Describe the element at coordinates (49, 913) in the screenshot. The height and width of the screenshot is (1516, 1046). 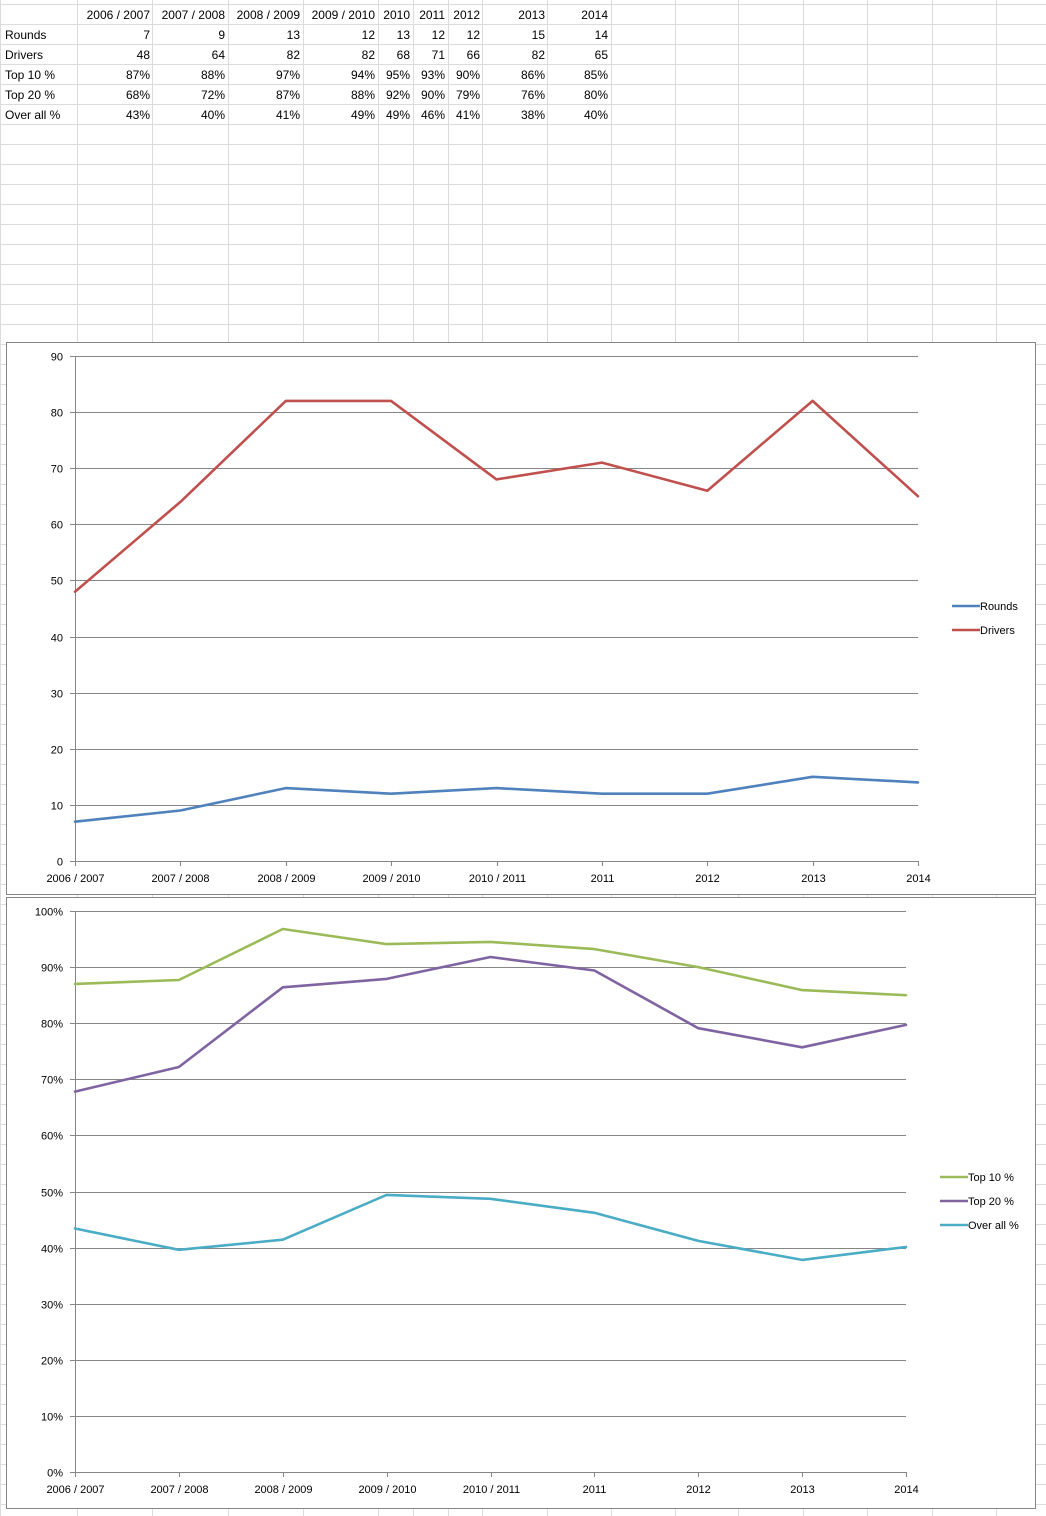
I see `y-tick-label: 100%` at that location.